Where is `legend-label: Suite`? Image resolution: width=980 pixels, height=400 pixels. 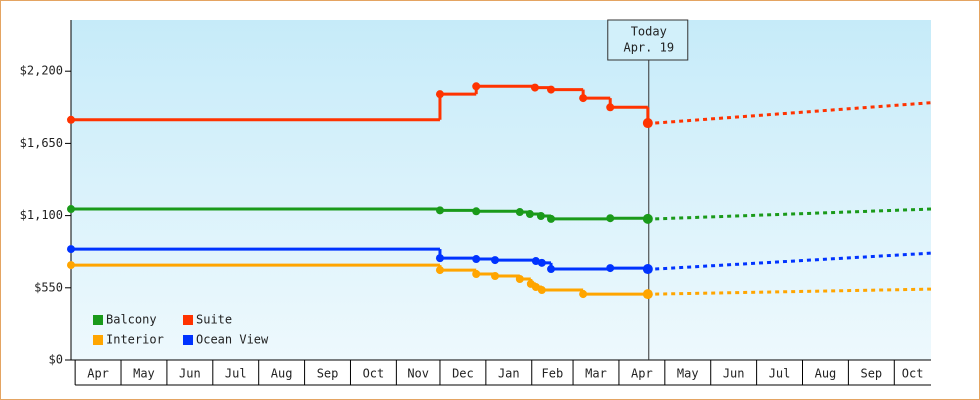
legend-label: Suite is located at coordinates (214, 320).